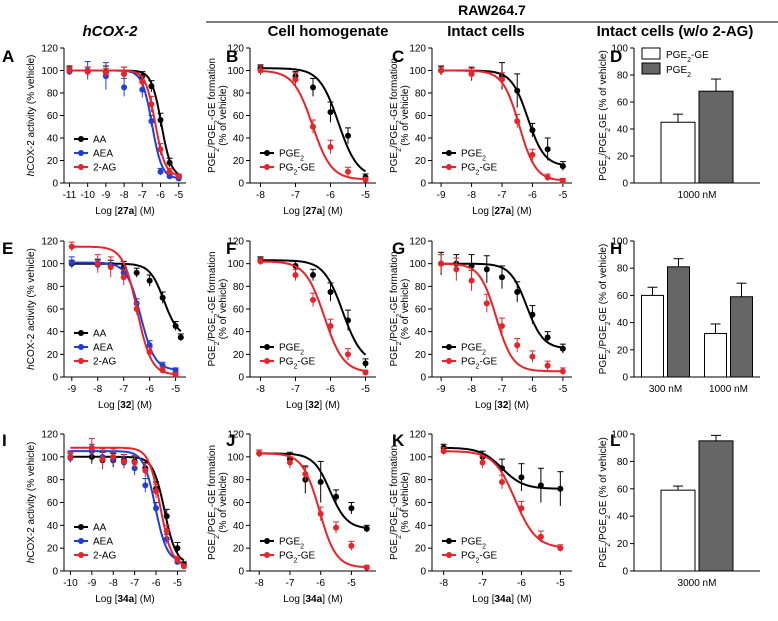 The image size is (778, 621). What do you see at coordinates (8, 56) in the screenshot?
I see `panel-letter: A` at bounding box center [8, 56].